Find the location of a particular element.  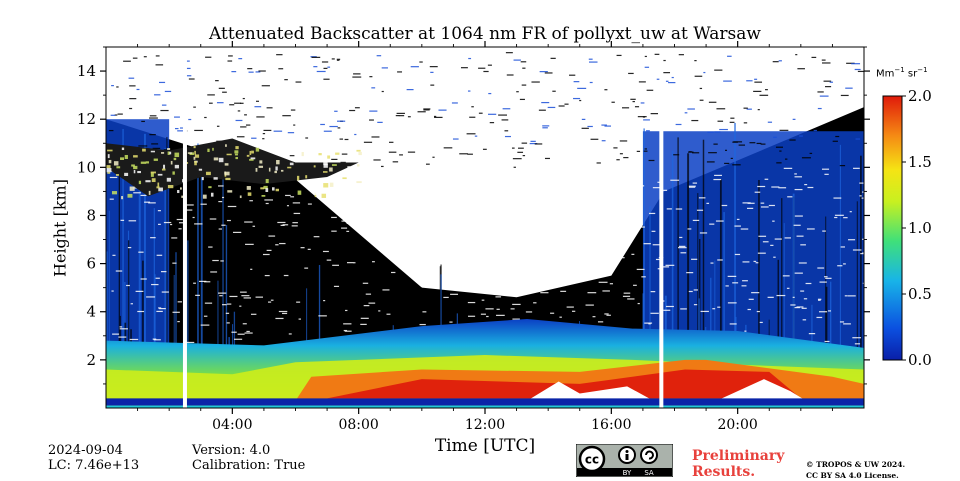

preliminary-line-2: Results. is located at coordinates (738, 472).